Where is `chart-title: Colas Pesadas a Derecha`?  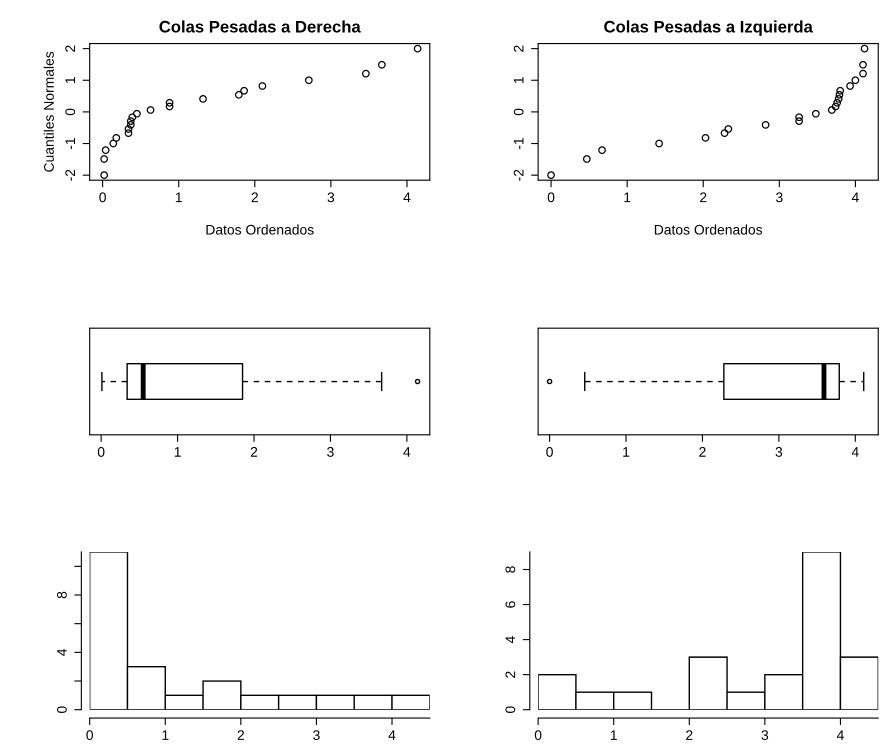
chart-title: Colas Pesadas a Derecha is located at coordinates (260, 26).